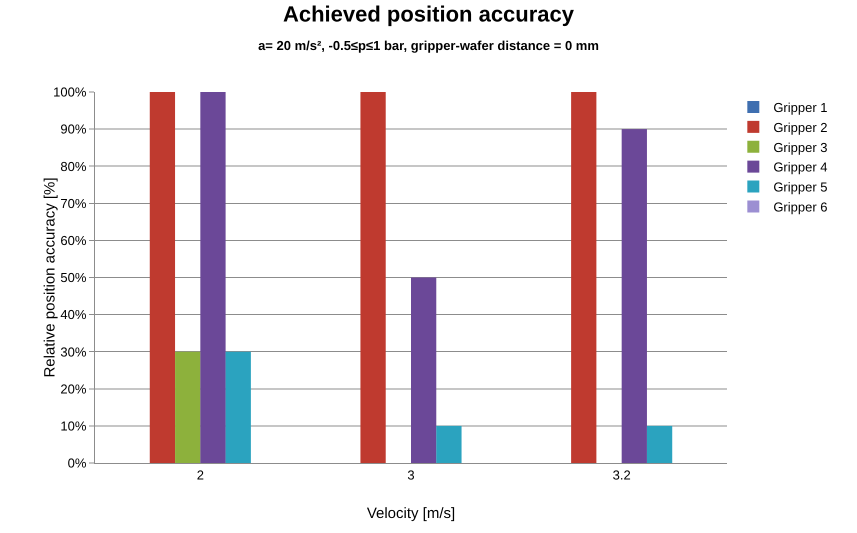 The height and width of the screenshot is (533, 857). What do you see at coordinates (411, 475) in the screenshot?
I see `x-tick-label: 3` at bounding box center [411, 475].